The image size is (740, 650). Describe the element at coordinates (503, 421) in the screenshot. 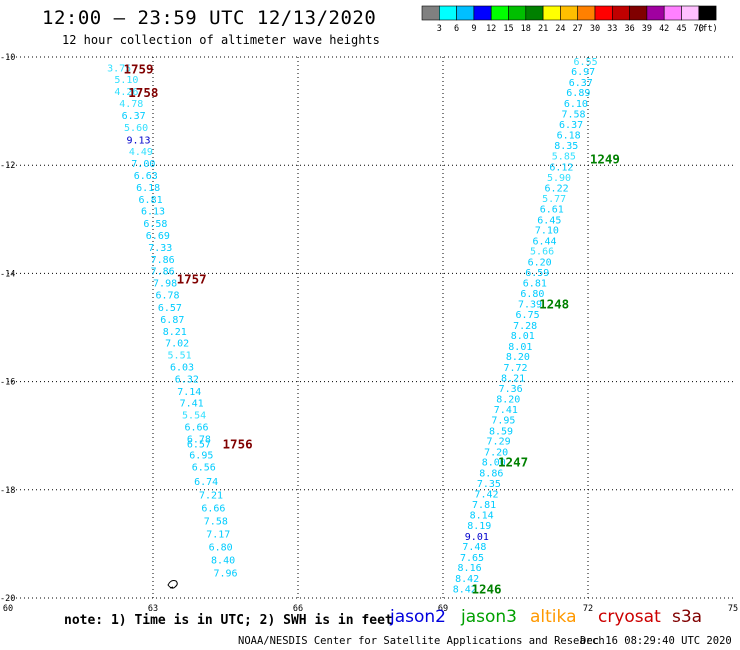

I see `swh-value: 7.95` at that location.